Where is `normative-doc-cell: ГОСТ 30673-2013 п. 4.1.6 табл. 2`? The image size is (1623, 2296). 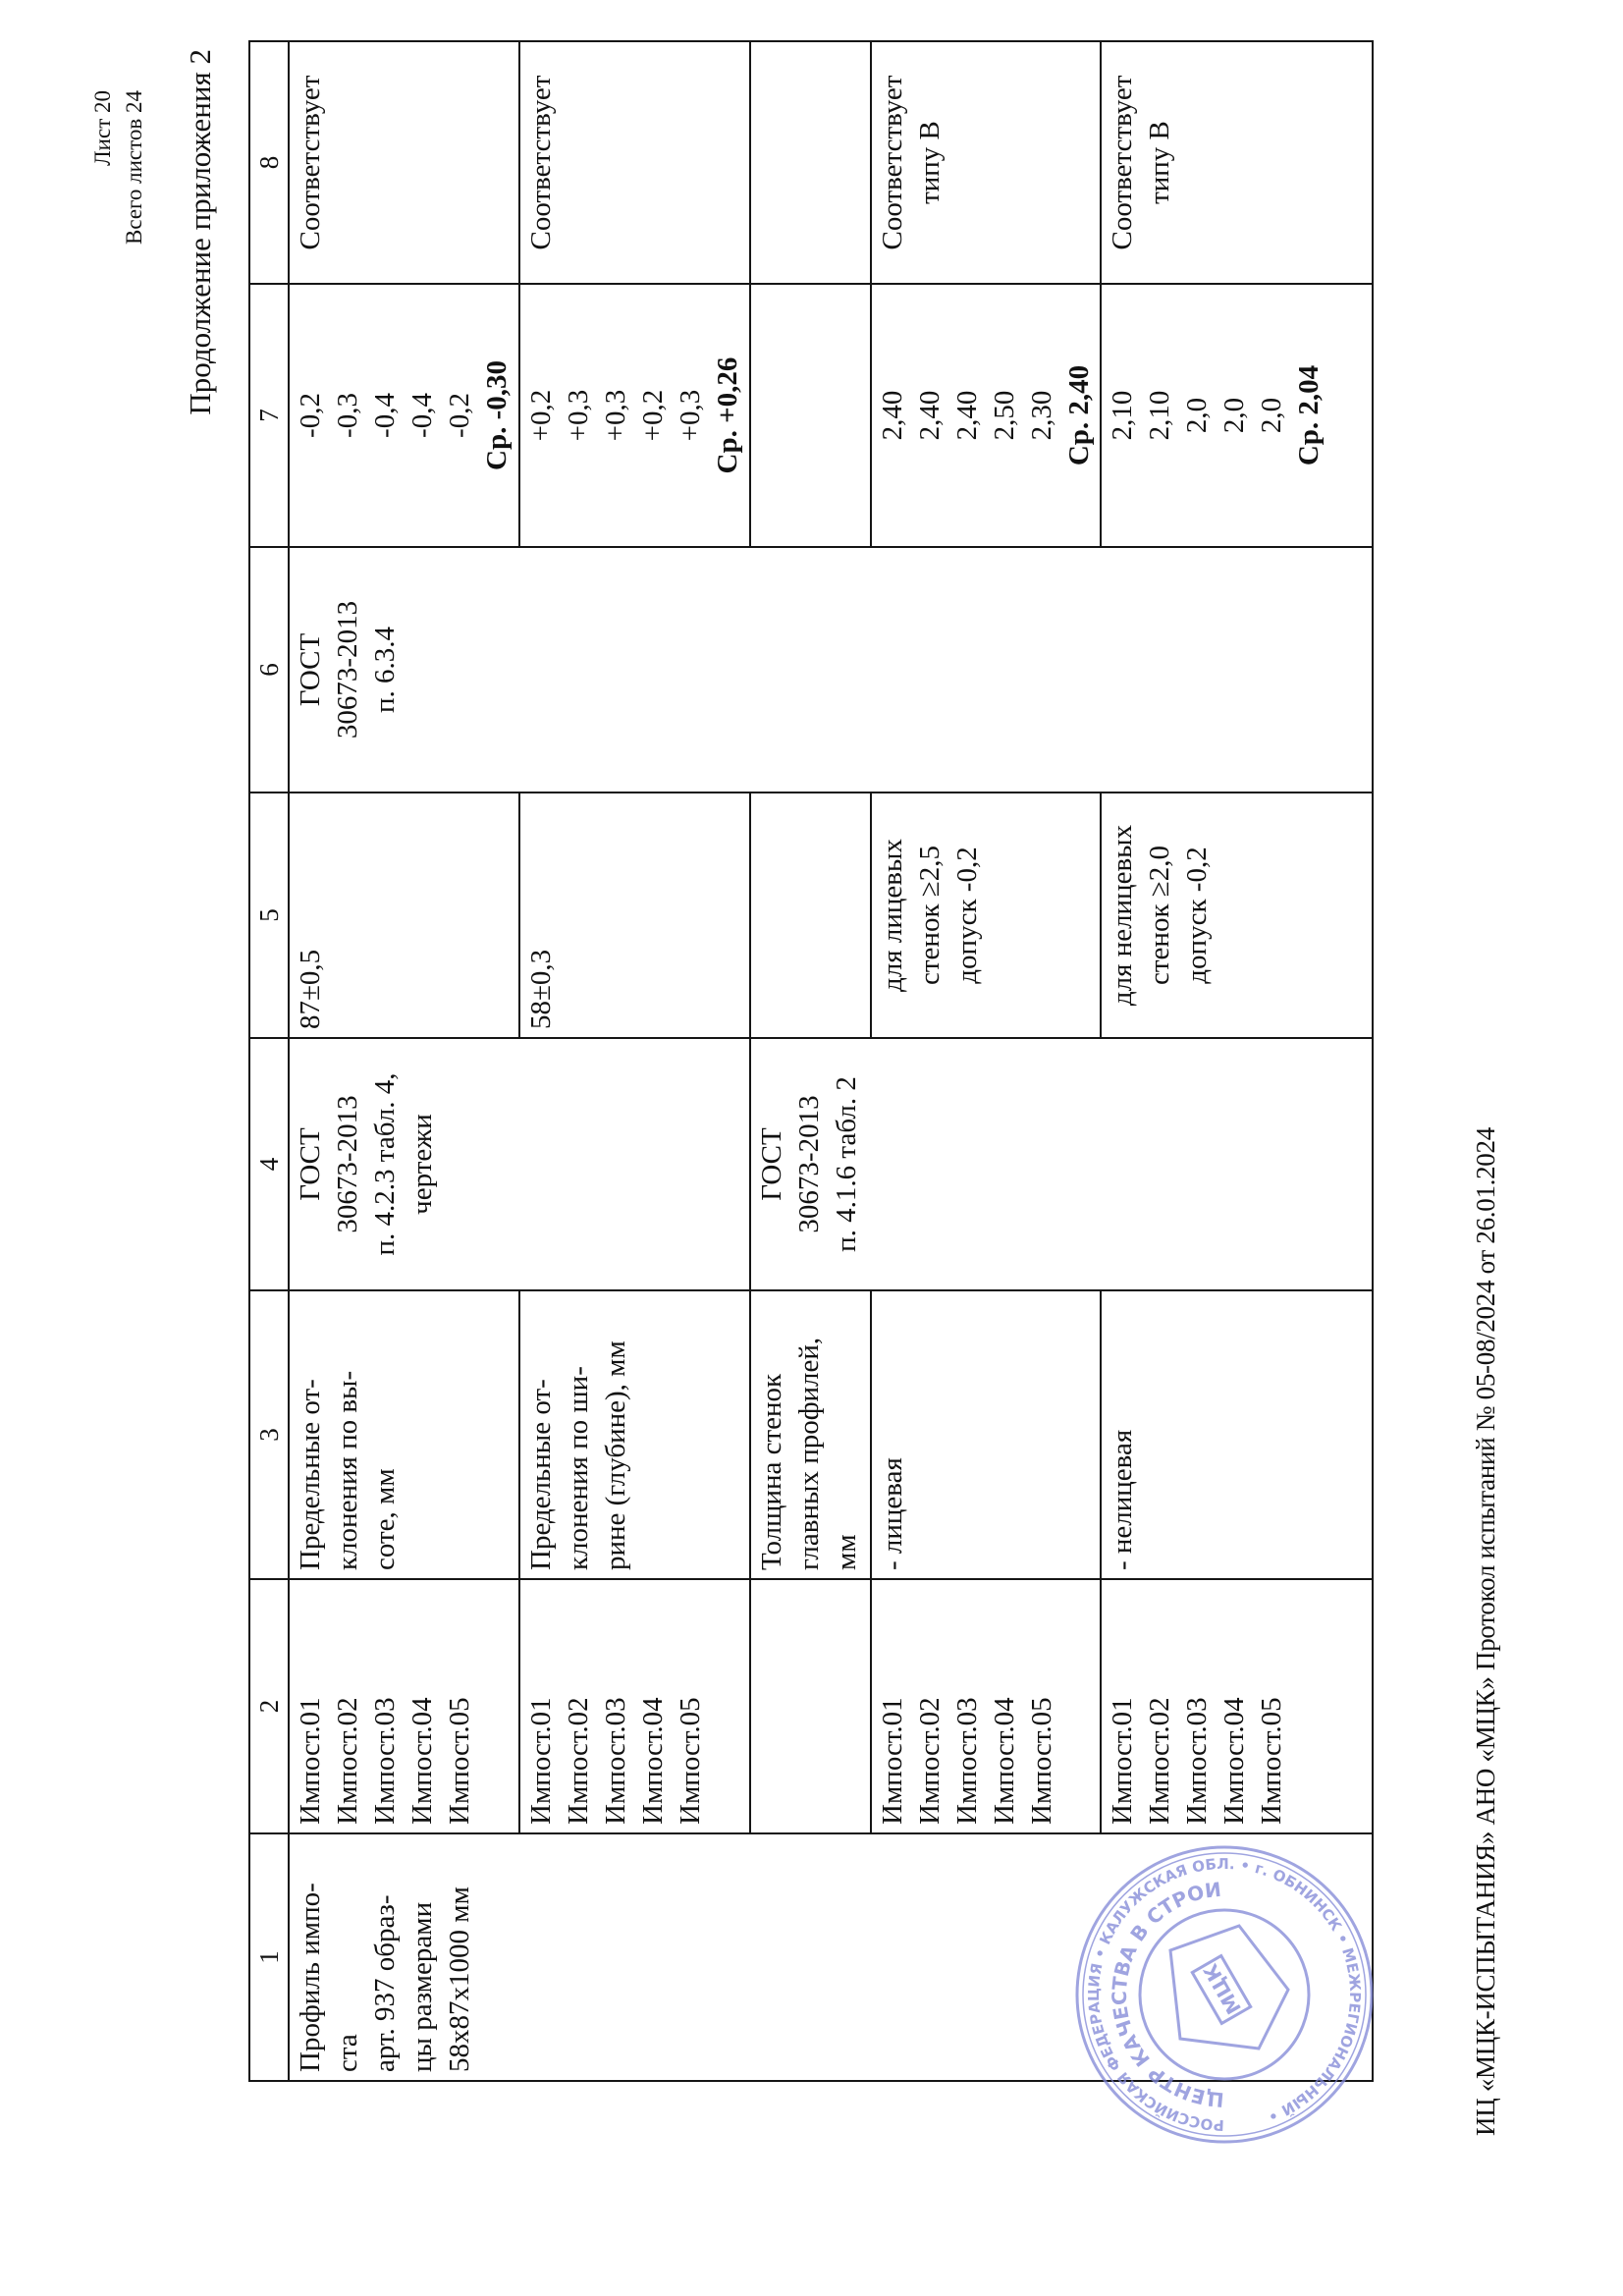
normative-doc-cell: ГОСТ 30673-2013 п. 4.1.6 табл. 2 is located at coordinates (1061, 1164).